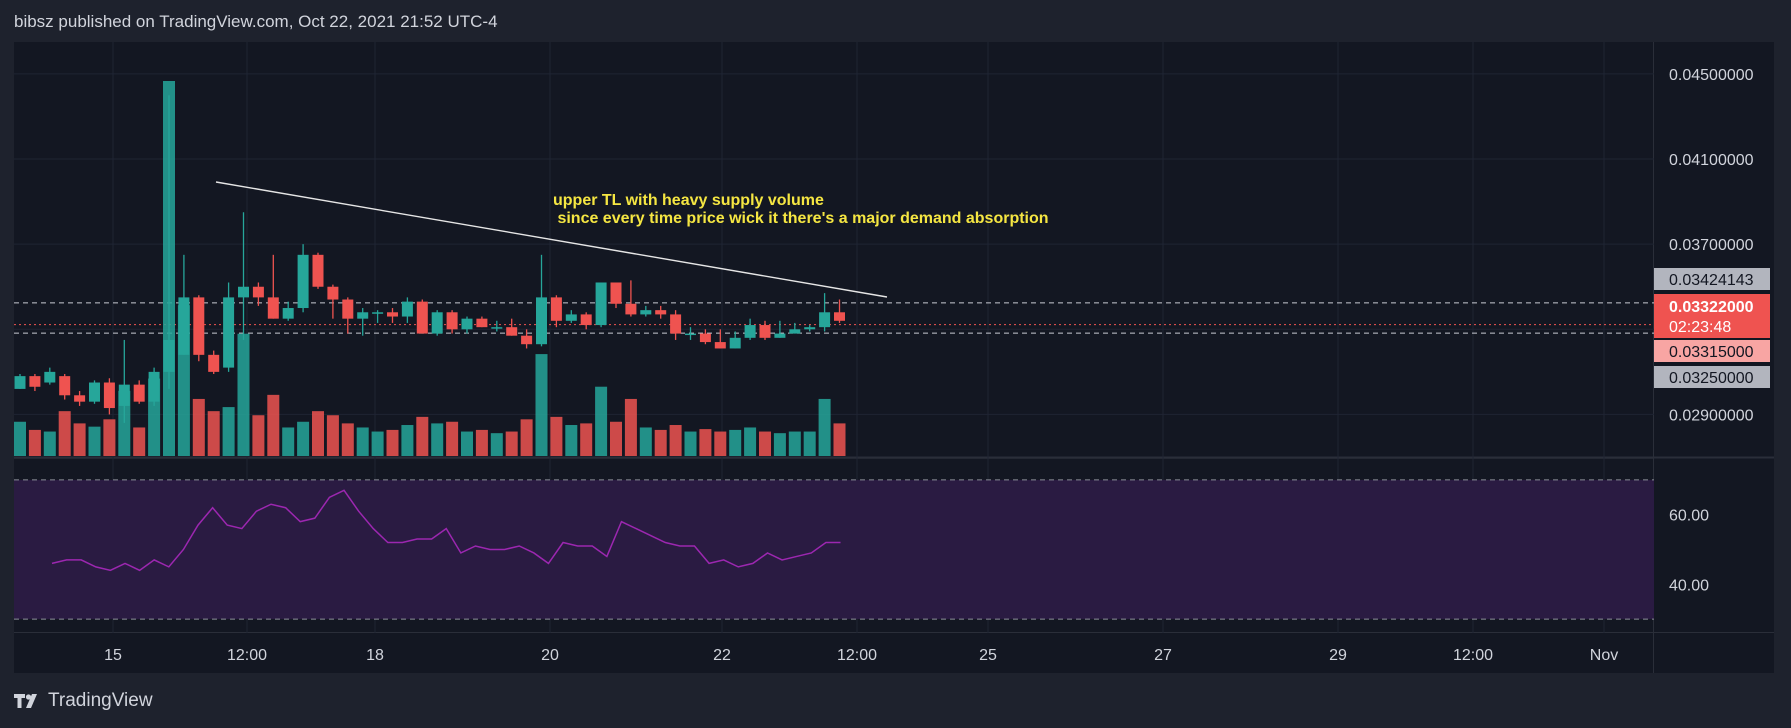 Image resolution: width=1791 pixels, height=728 pixels. I want to click on level-label-lower: 0.03250000, so click(1711, 378).